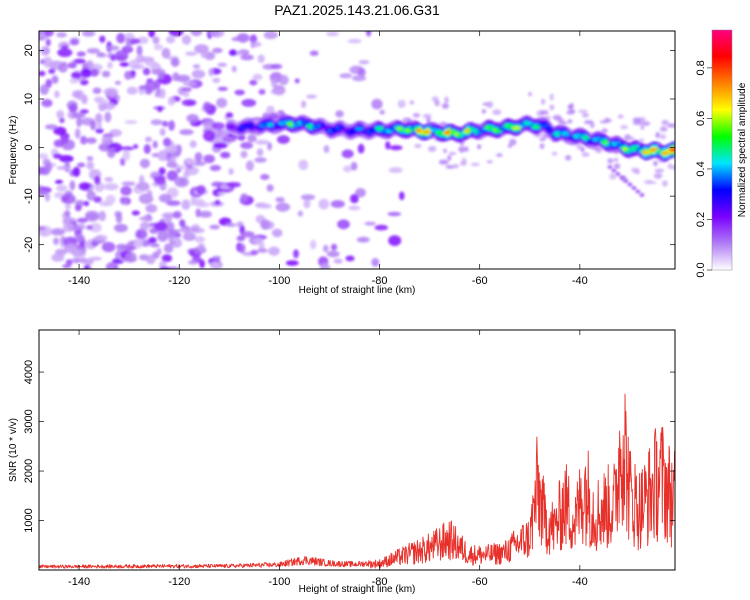 The height and width of the screenshot is (600, 750). I want to click on x-tick-label: -80, so click(380, 281).